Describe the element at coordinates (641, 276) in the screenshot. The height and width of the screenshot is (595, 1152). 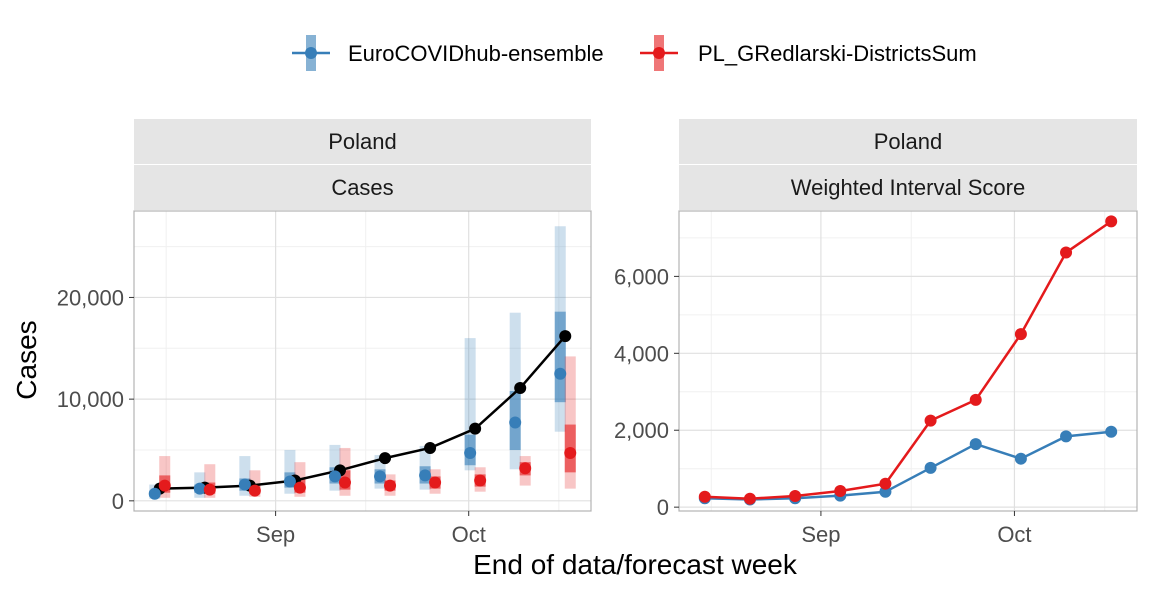
I see `y-tick-label: 6,000` at that location.